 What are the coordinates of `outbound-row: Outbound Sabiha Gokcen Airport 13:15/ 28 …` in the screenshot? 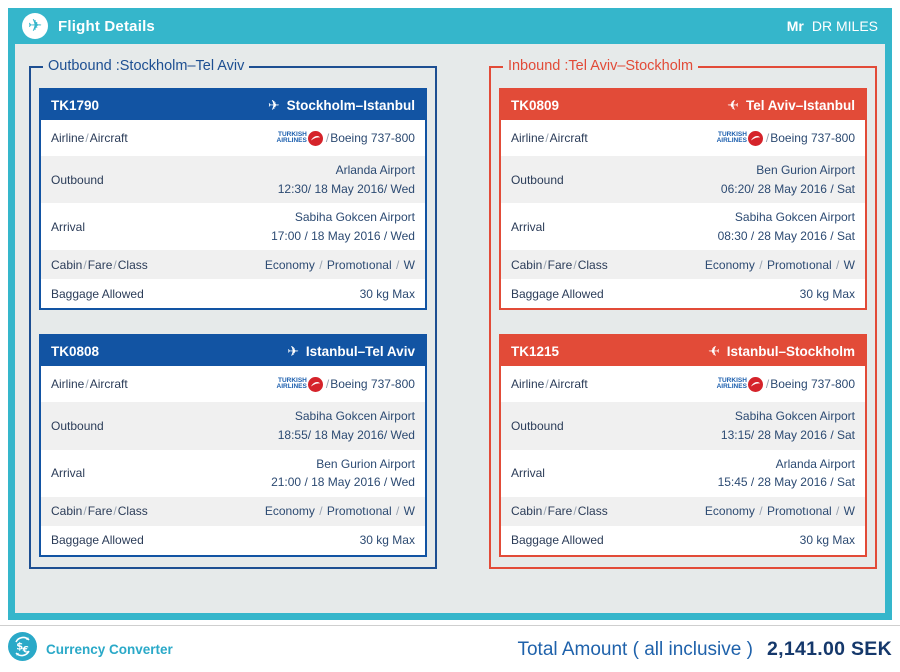 It's located at (682, 426).